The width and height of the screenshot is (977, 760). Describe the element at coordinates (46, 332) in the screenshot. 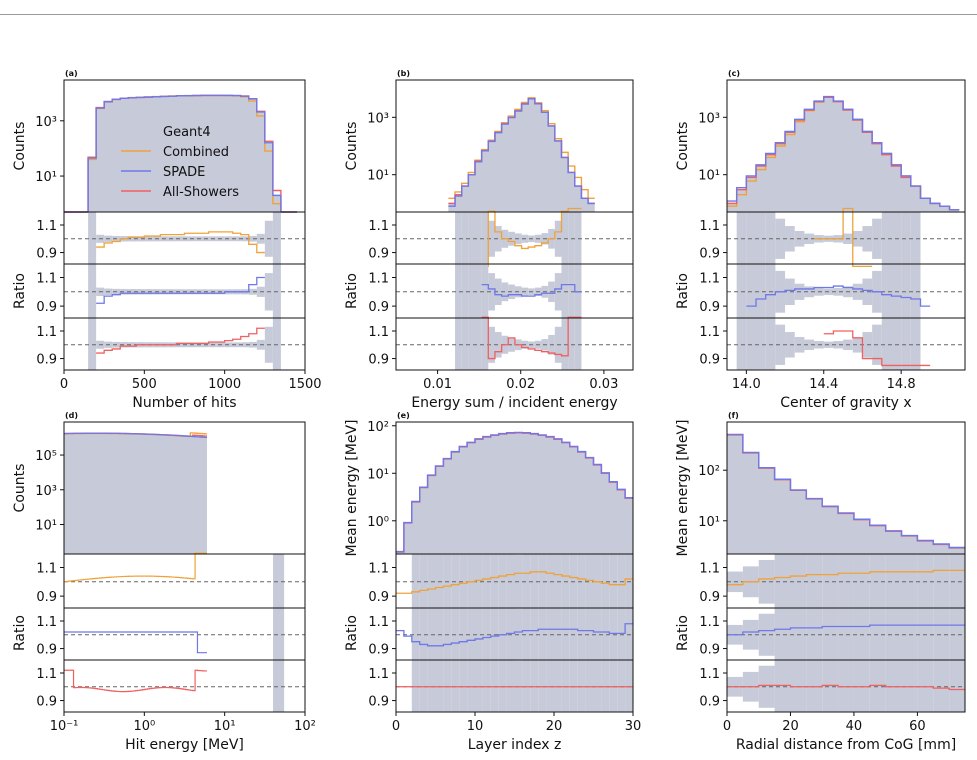

I see `ratio-tick-label-0-2-0: 1.1` at that location.